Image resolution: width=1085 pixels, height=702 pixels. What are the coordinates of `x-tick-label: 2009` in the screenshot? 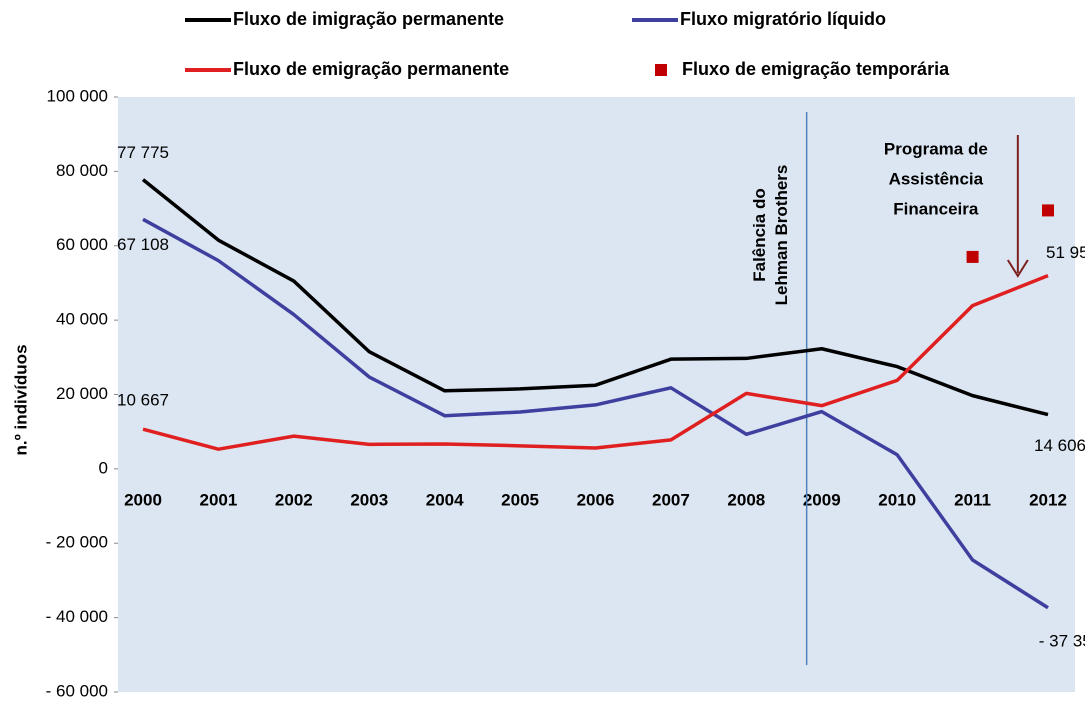 It's located at (822, 499).